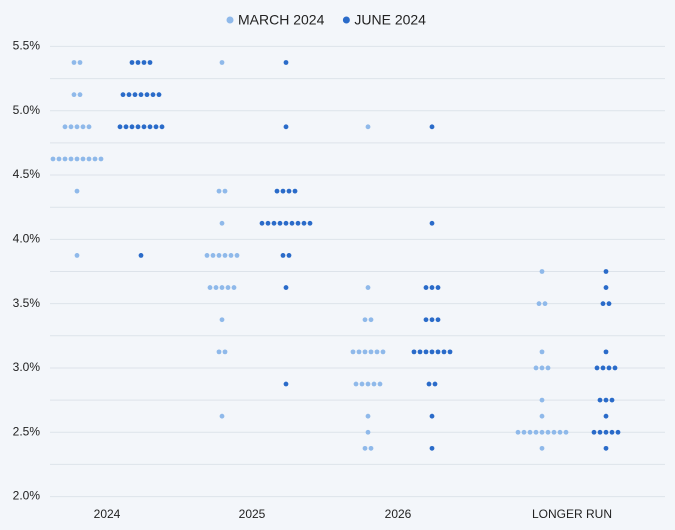 The image size is (675, 530). Describe the element at coordinates (27, 496) in the screenshot. I see `y-tick-label: 2.0%` at that location.